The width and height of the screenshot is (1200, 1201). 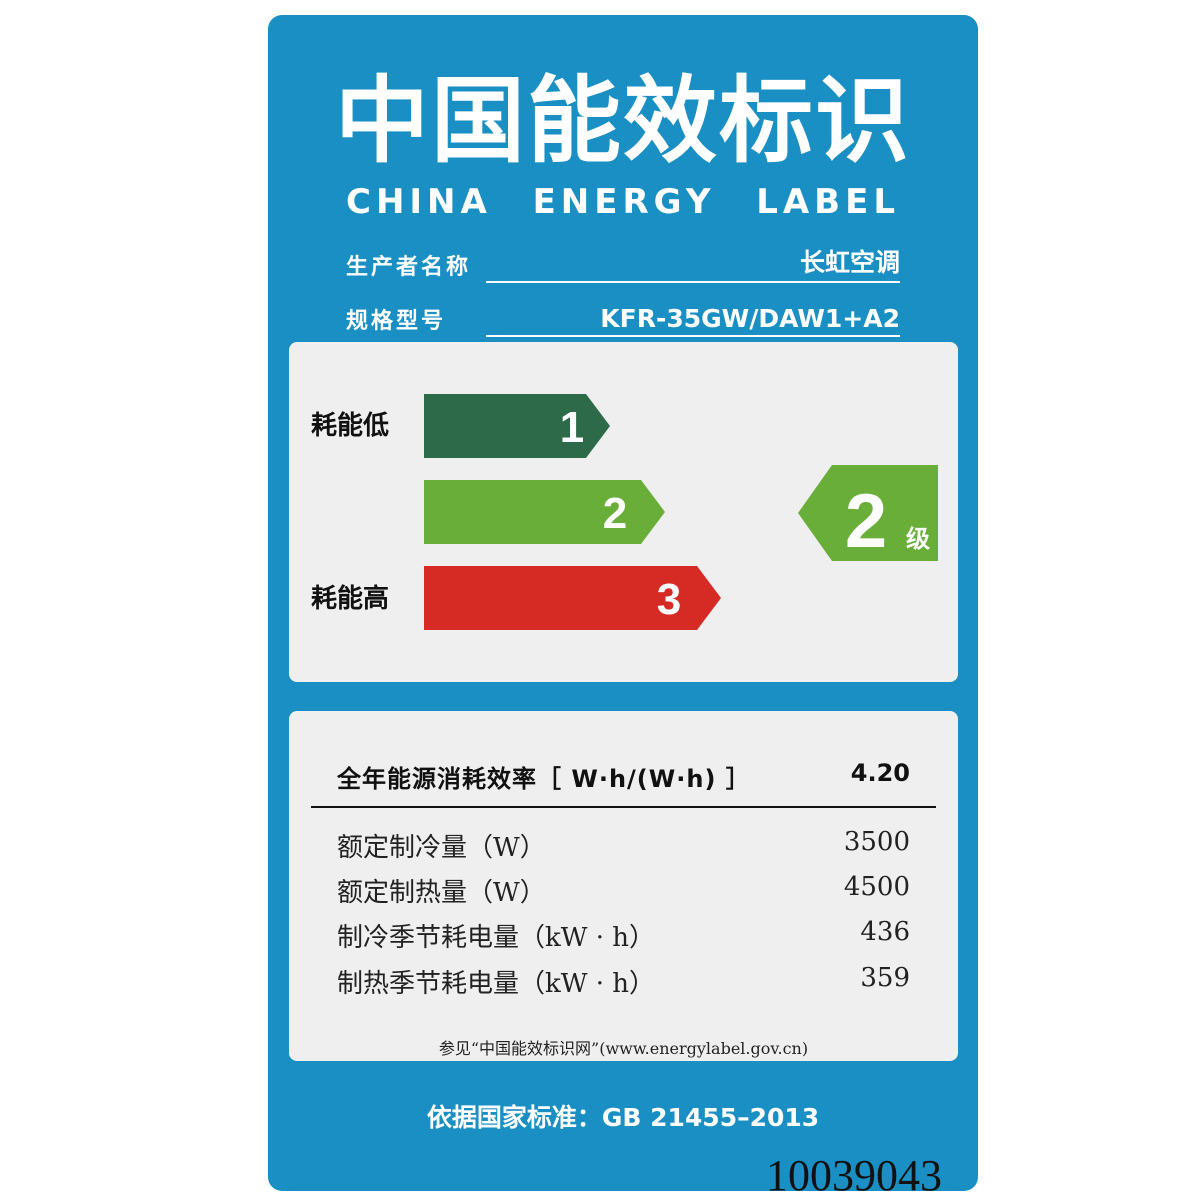 What do you see at coordinates (880, 773) in the screenshot?
I see `efficiency-value: 4.20` at bounding box center [880, 773].